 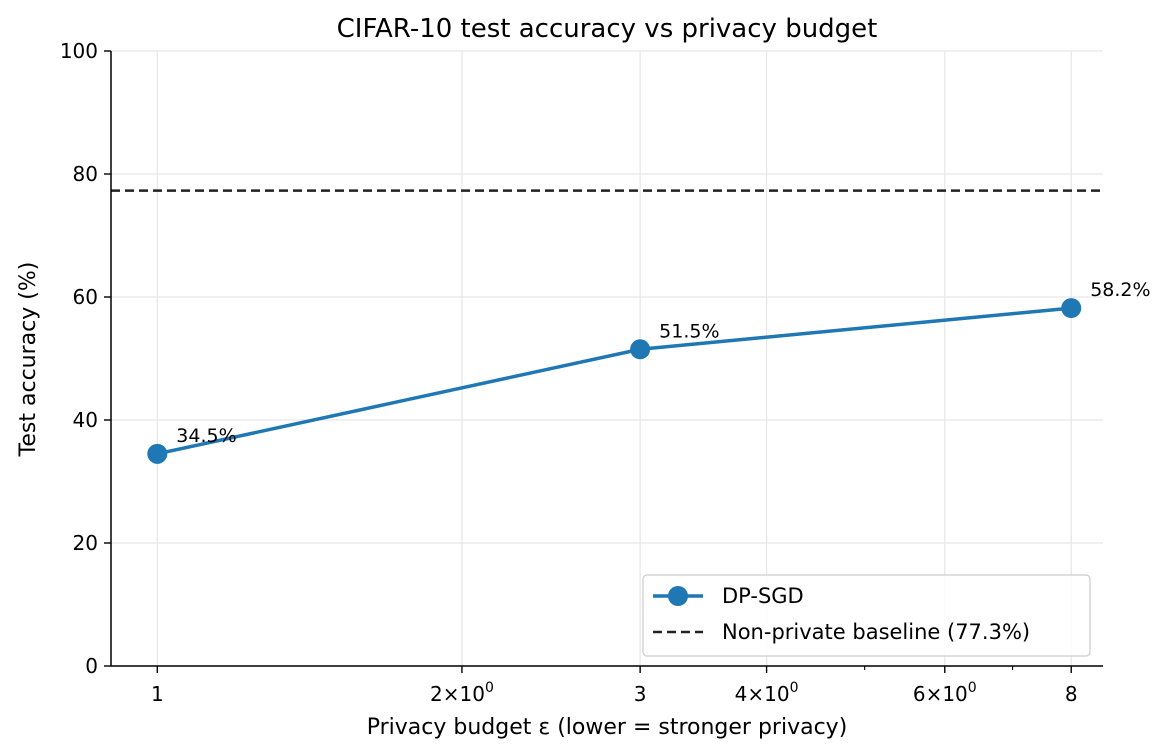 I want to click on legend-box, so click(x=866, y=615).